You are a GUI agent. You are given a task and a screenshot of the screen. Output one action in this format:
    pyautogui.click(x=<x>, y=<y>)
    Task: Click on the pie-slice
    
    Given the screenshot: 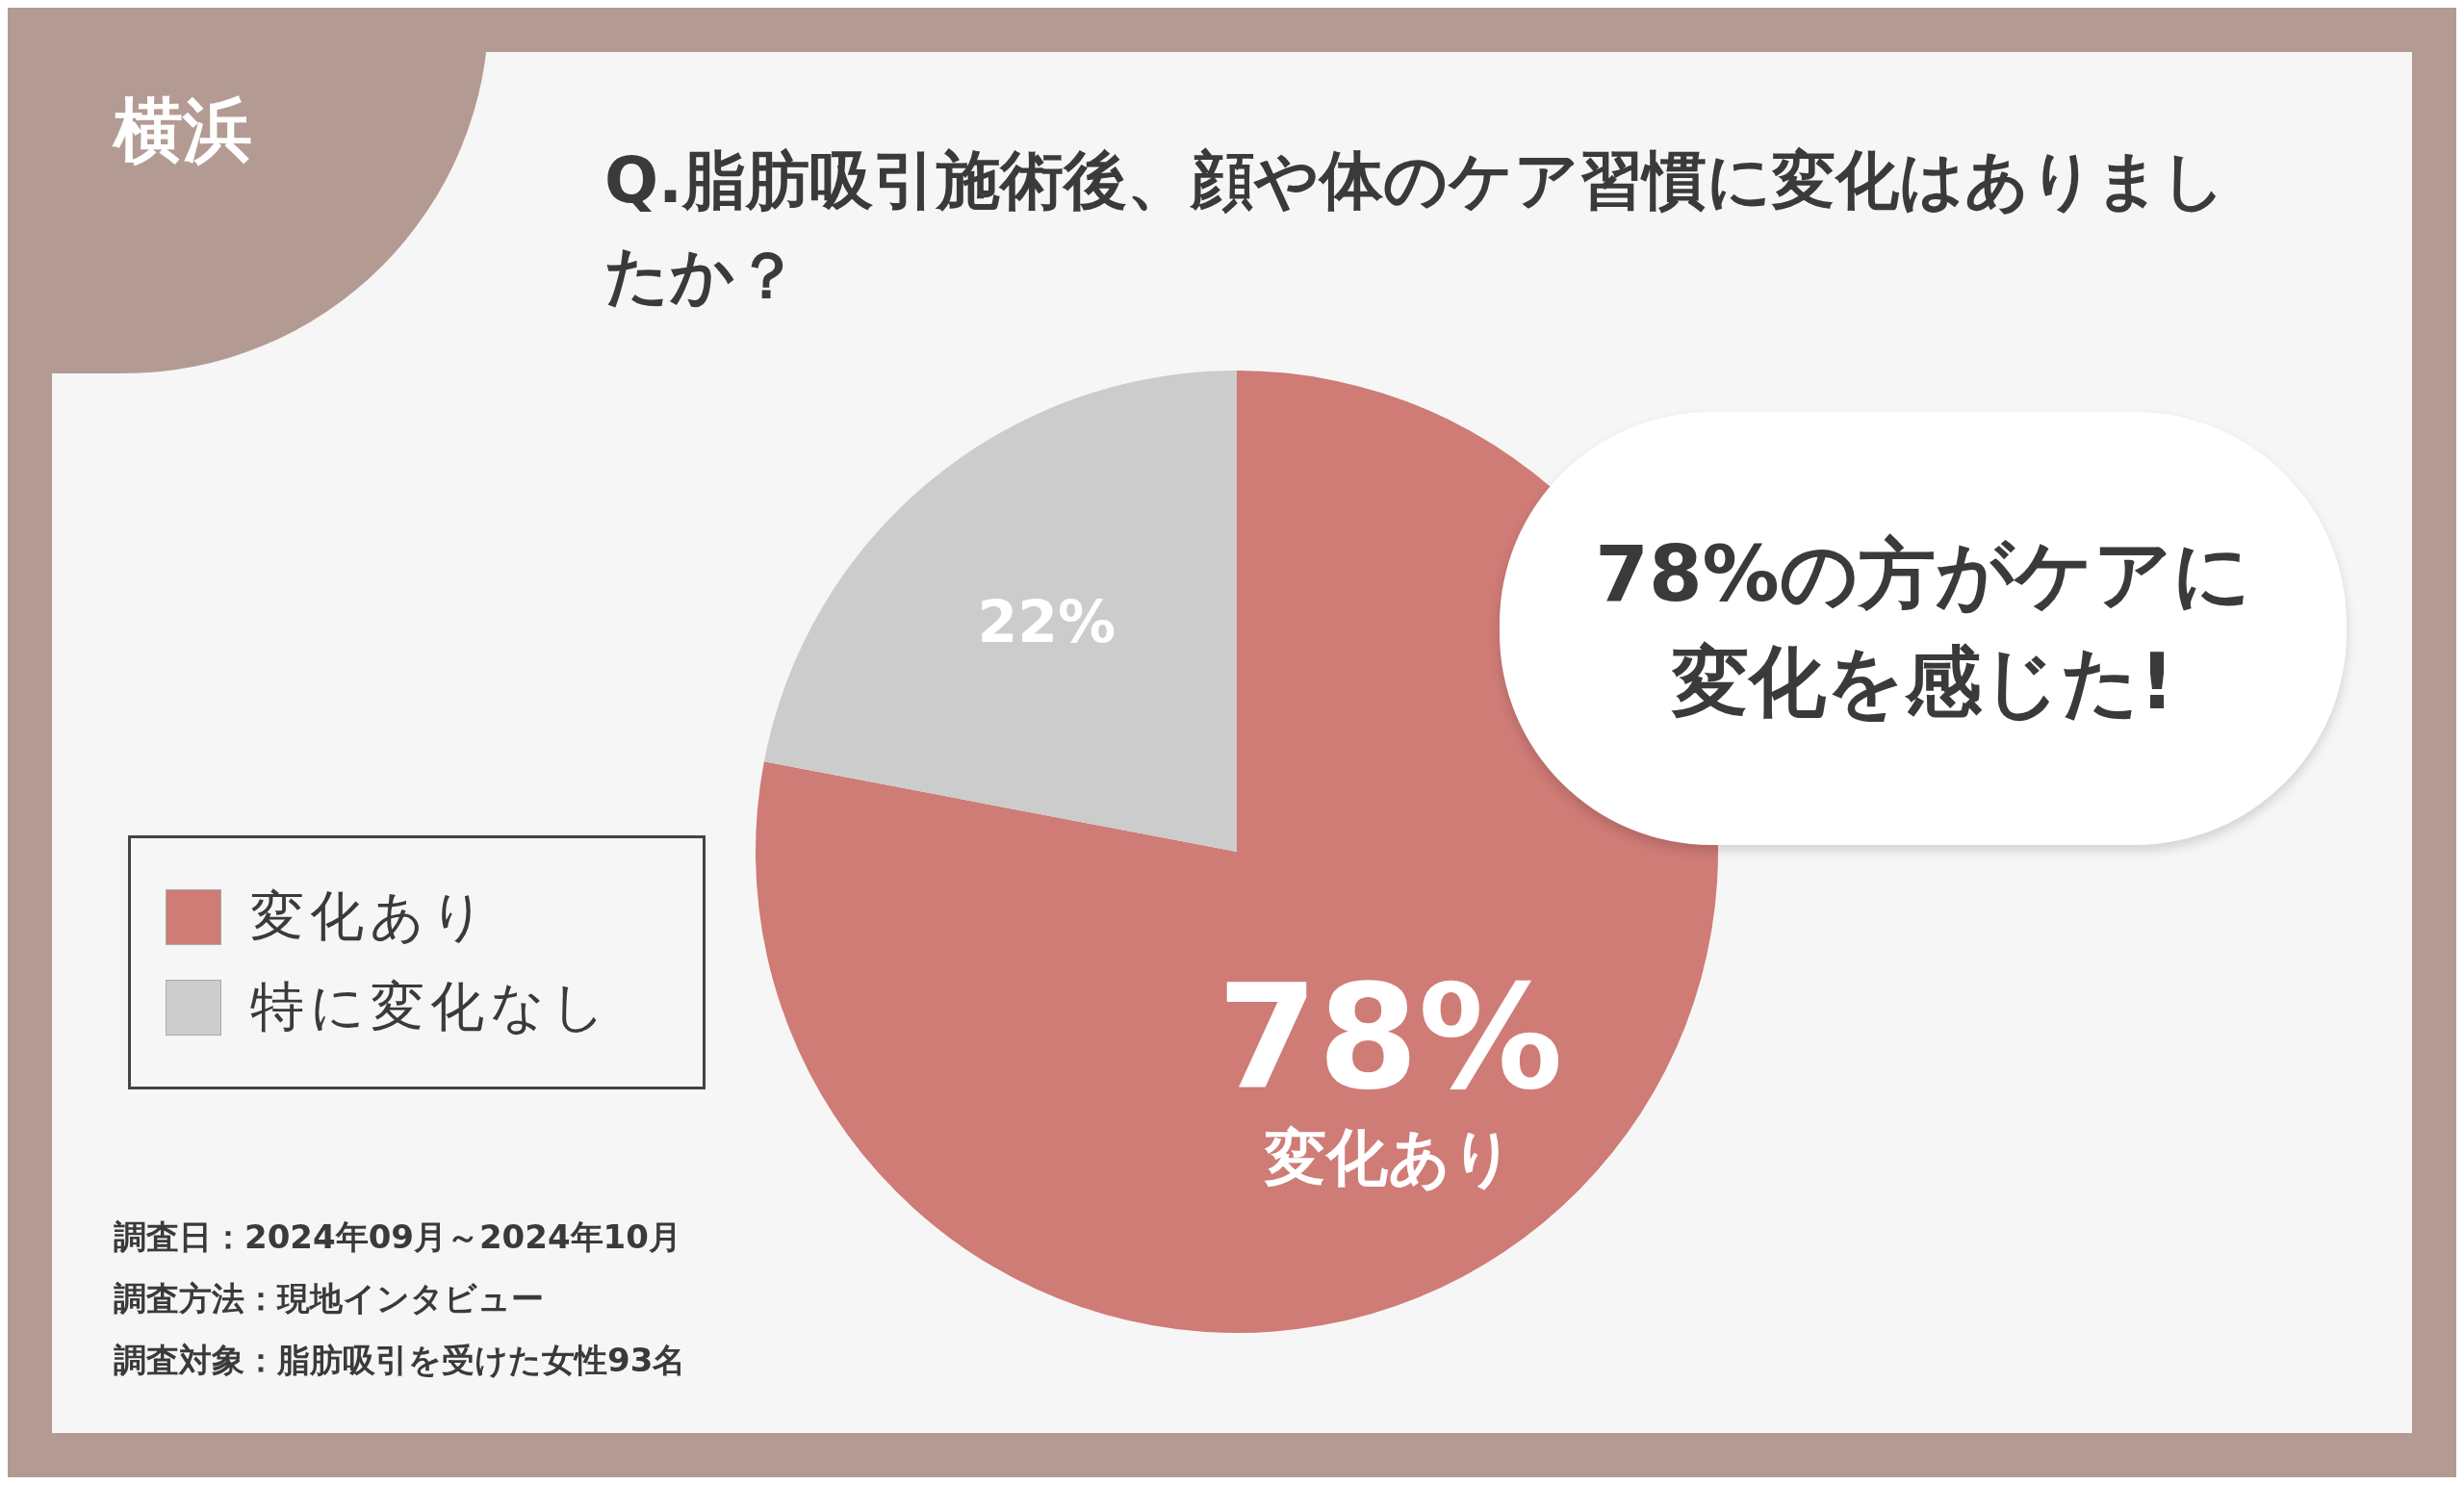 What is the action you would take?
    pyautogui.click(x=1000, y=611)
    